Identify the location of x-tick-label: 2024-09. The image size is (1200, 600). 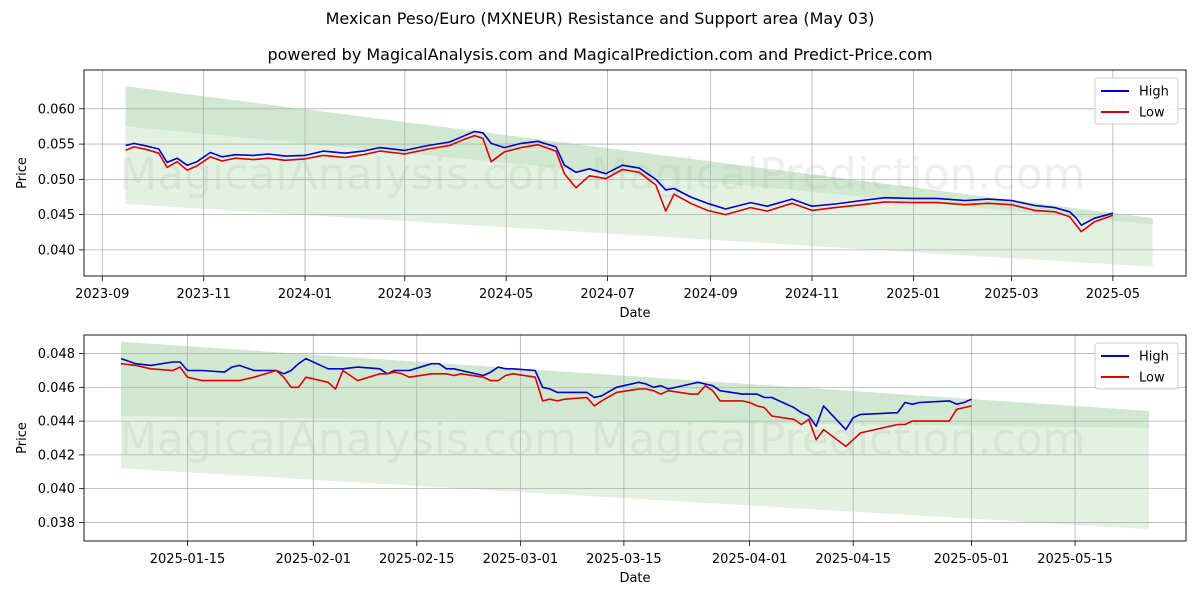
(710, 294).